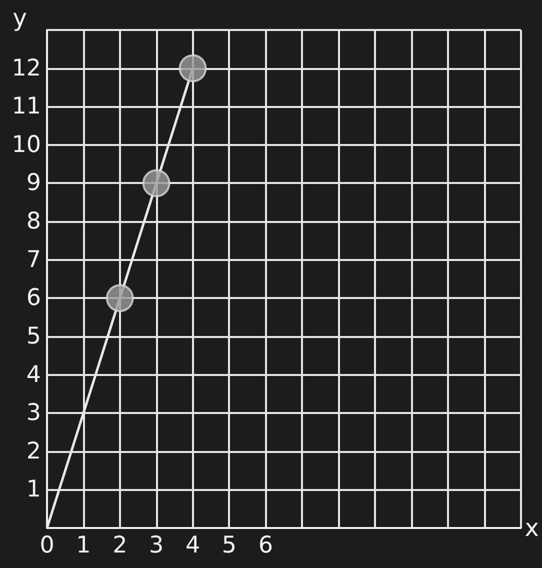  What do you see at coordinates (229, 545) in the screenshot?
I see `x-tick-label: 5` at bounding box center [229, 545].